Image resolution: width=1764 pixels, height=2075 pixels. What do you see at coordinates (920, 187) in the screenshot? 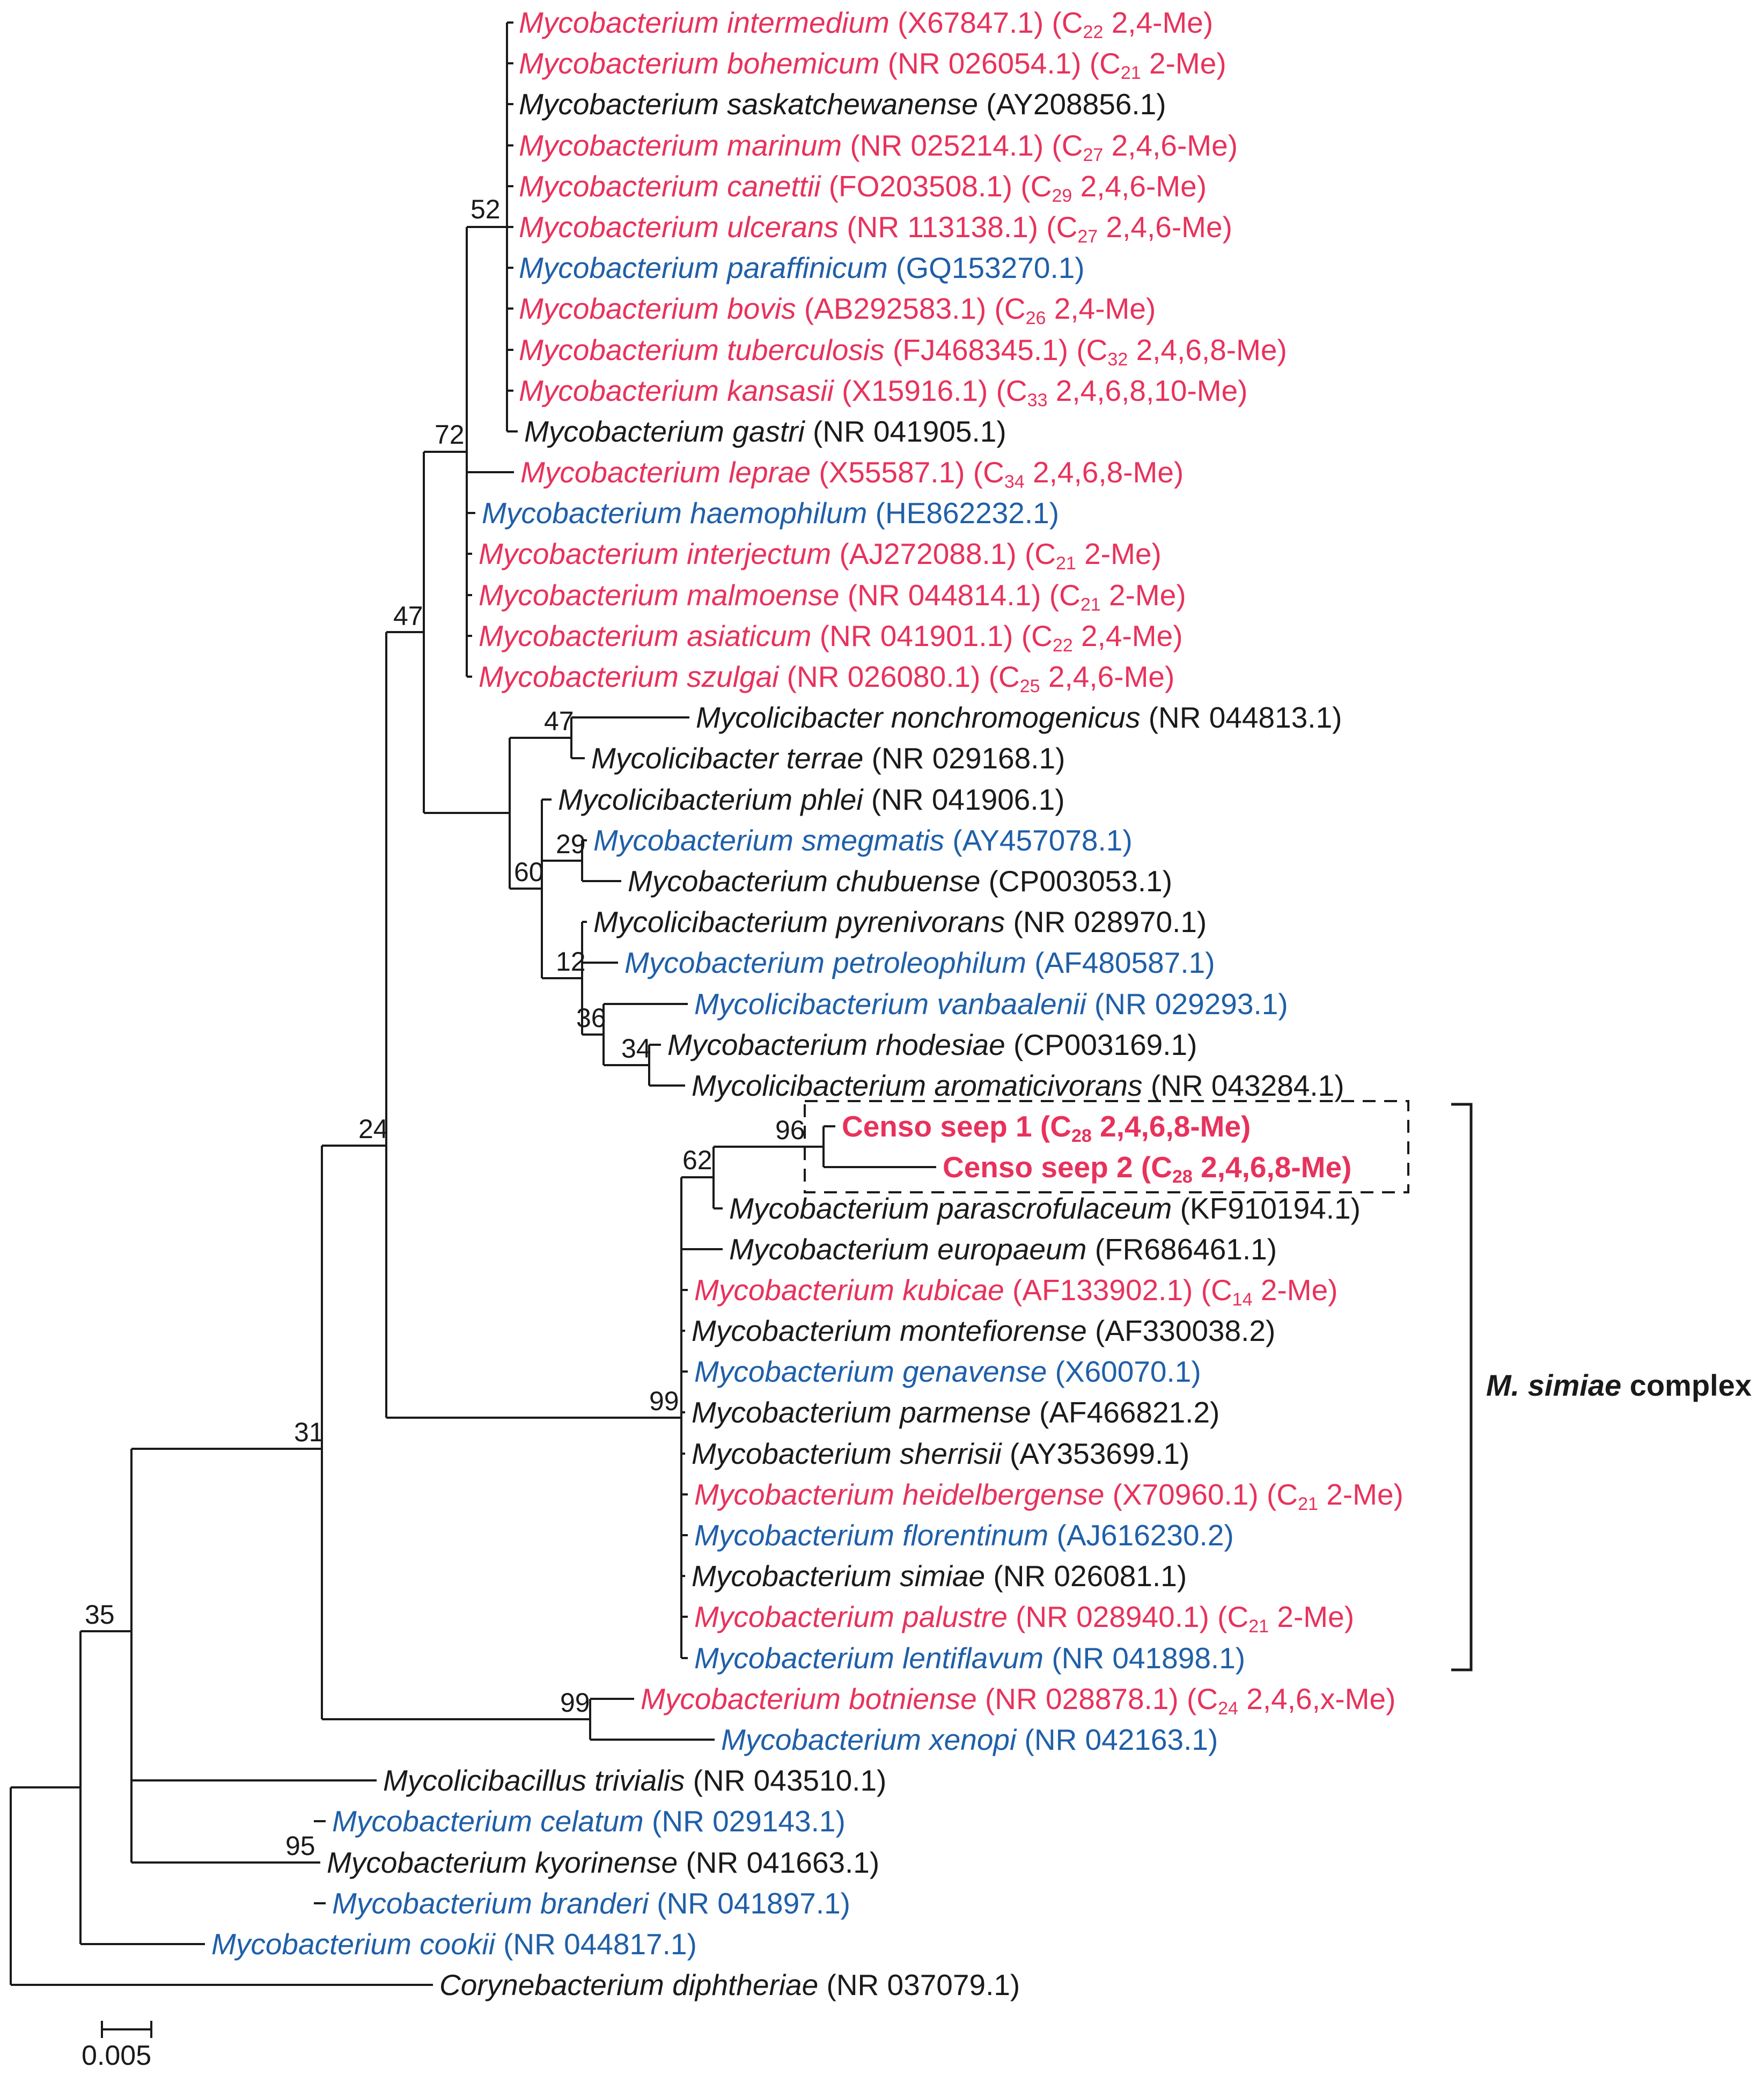
I see `taxon-accession: (FO203508.1)` at bounding box center [920, 187].